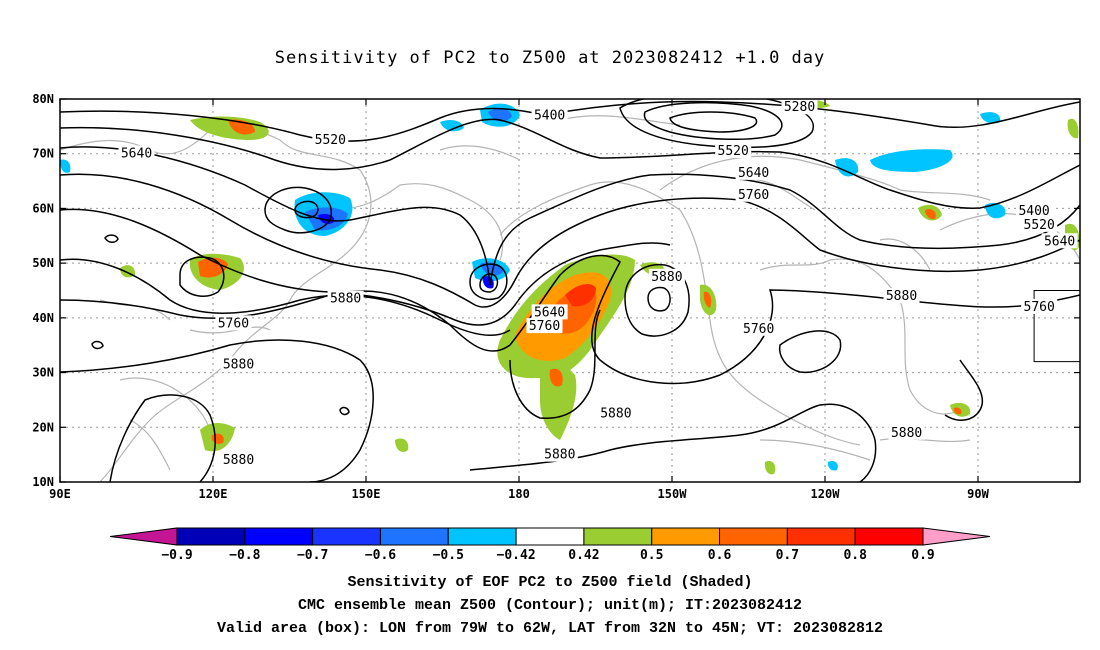  What do you see at coordinates (43, 482) in the screenshot?
I see `lat-tick-label: 10N` at bounding box center [43, 482].